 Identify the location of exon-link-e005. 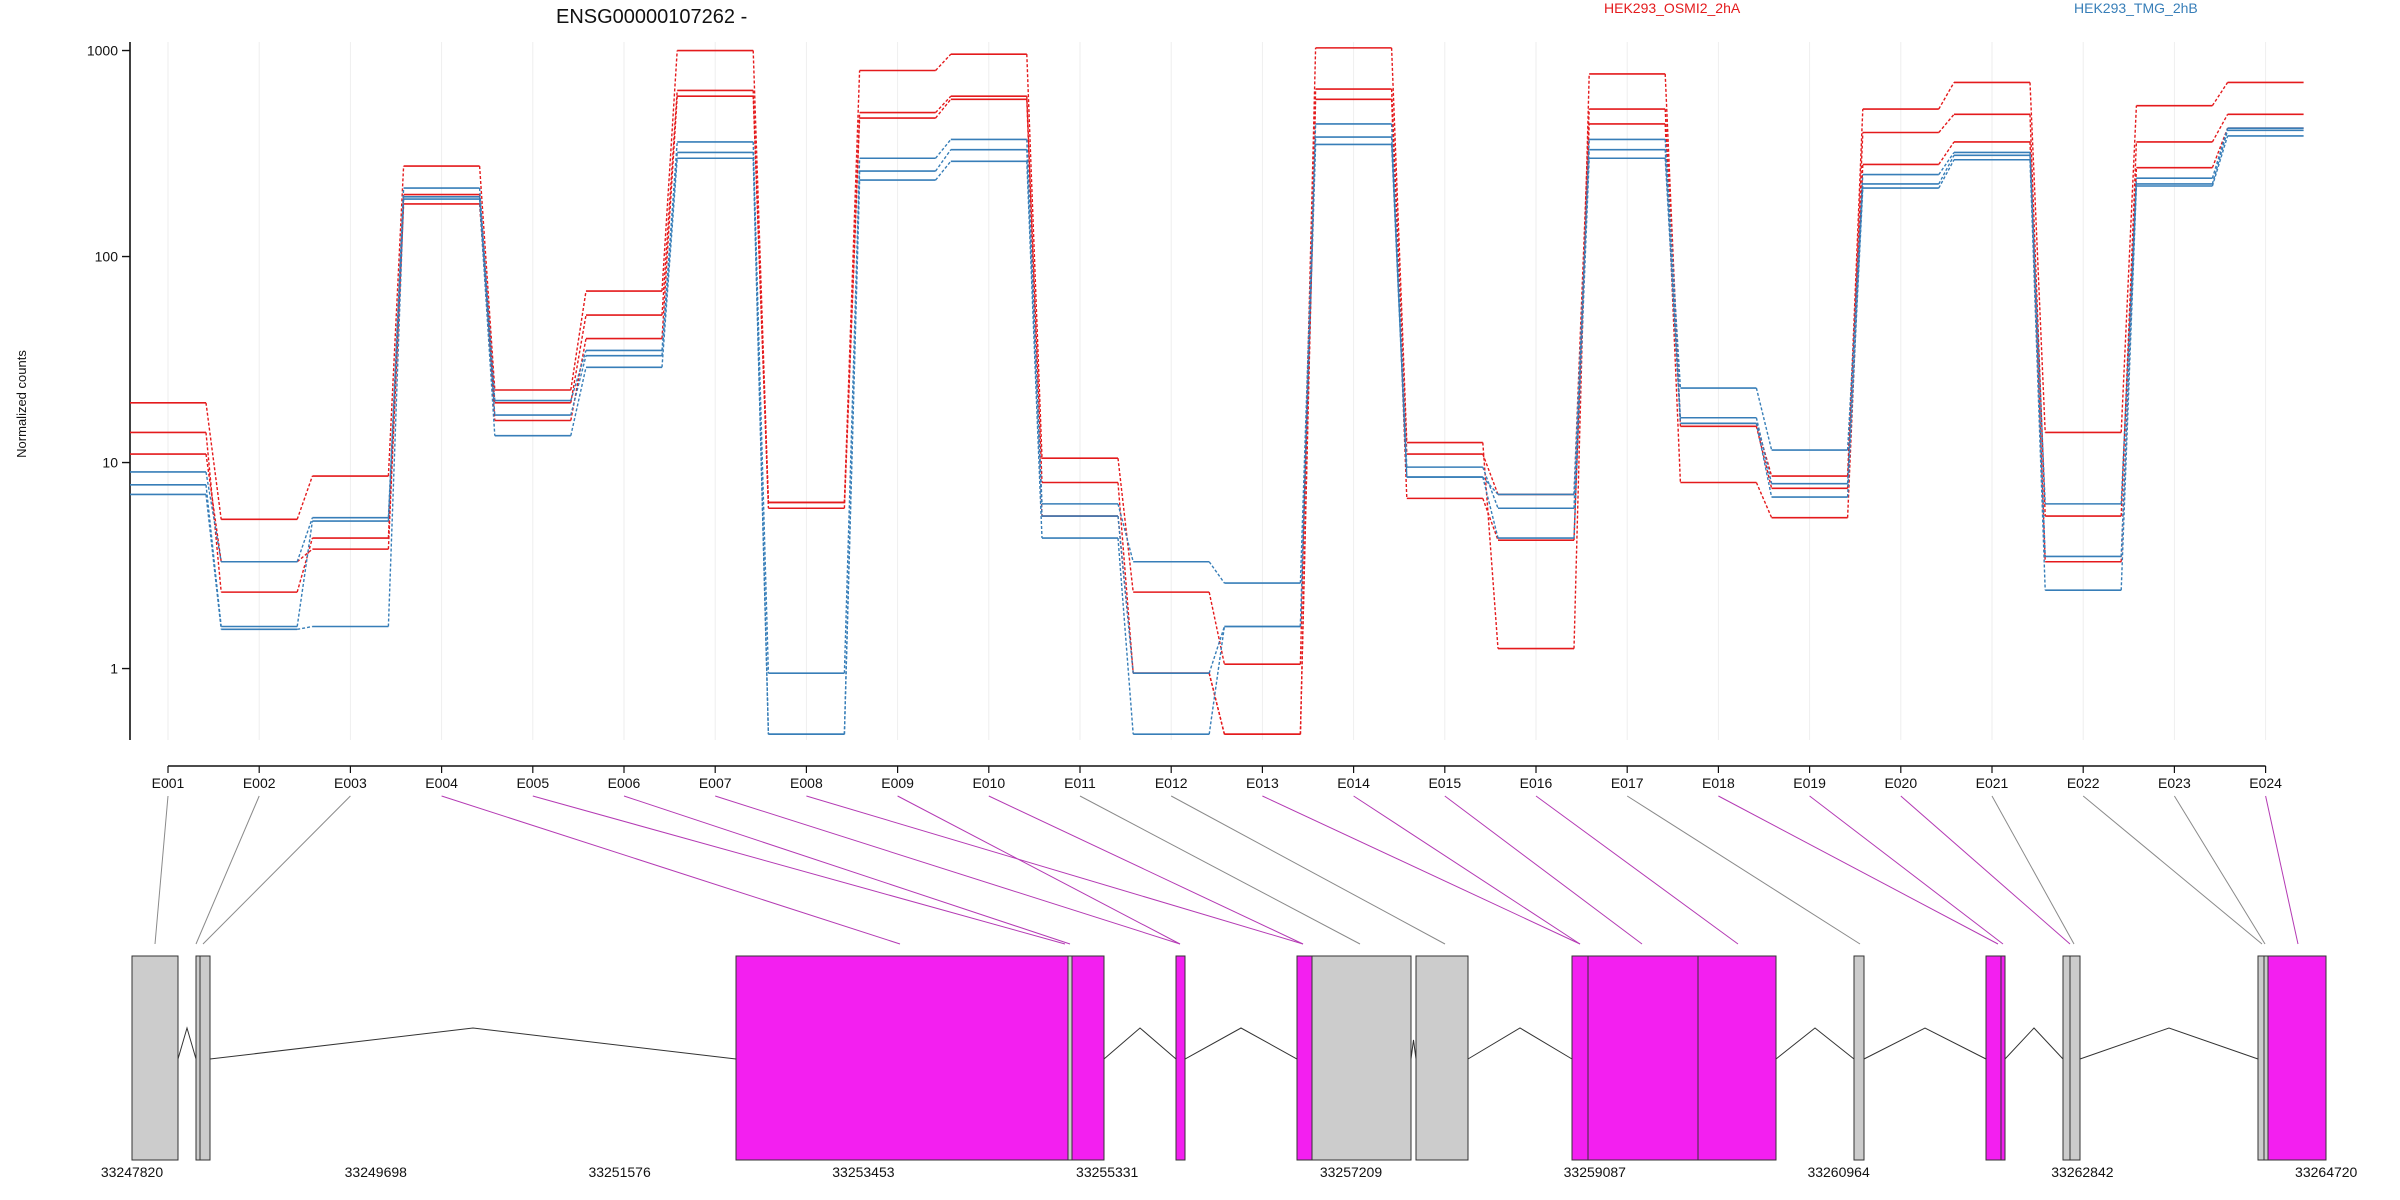
(799, 870).